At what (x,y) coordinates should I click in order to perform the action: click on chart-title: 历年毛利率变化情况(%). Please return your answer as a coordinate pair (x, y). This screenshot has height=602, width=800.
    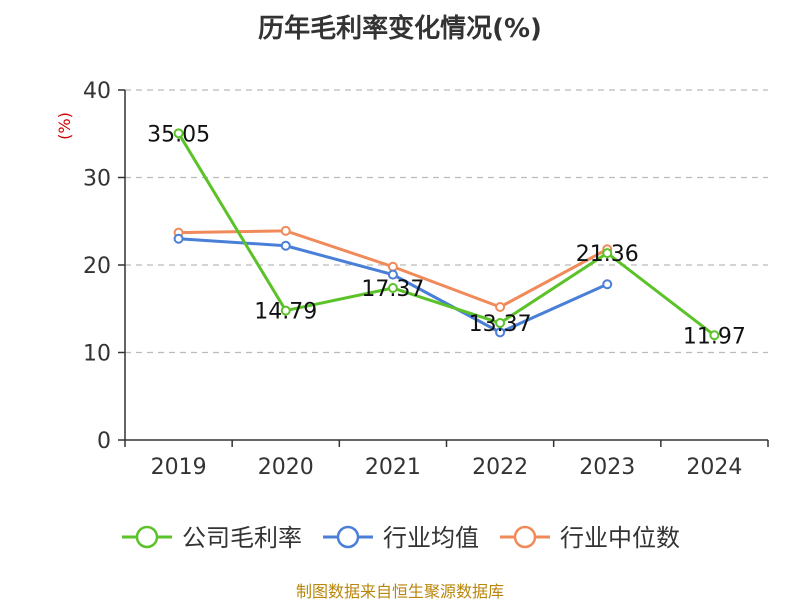
    Looking at the image, I should click on (400, 29).